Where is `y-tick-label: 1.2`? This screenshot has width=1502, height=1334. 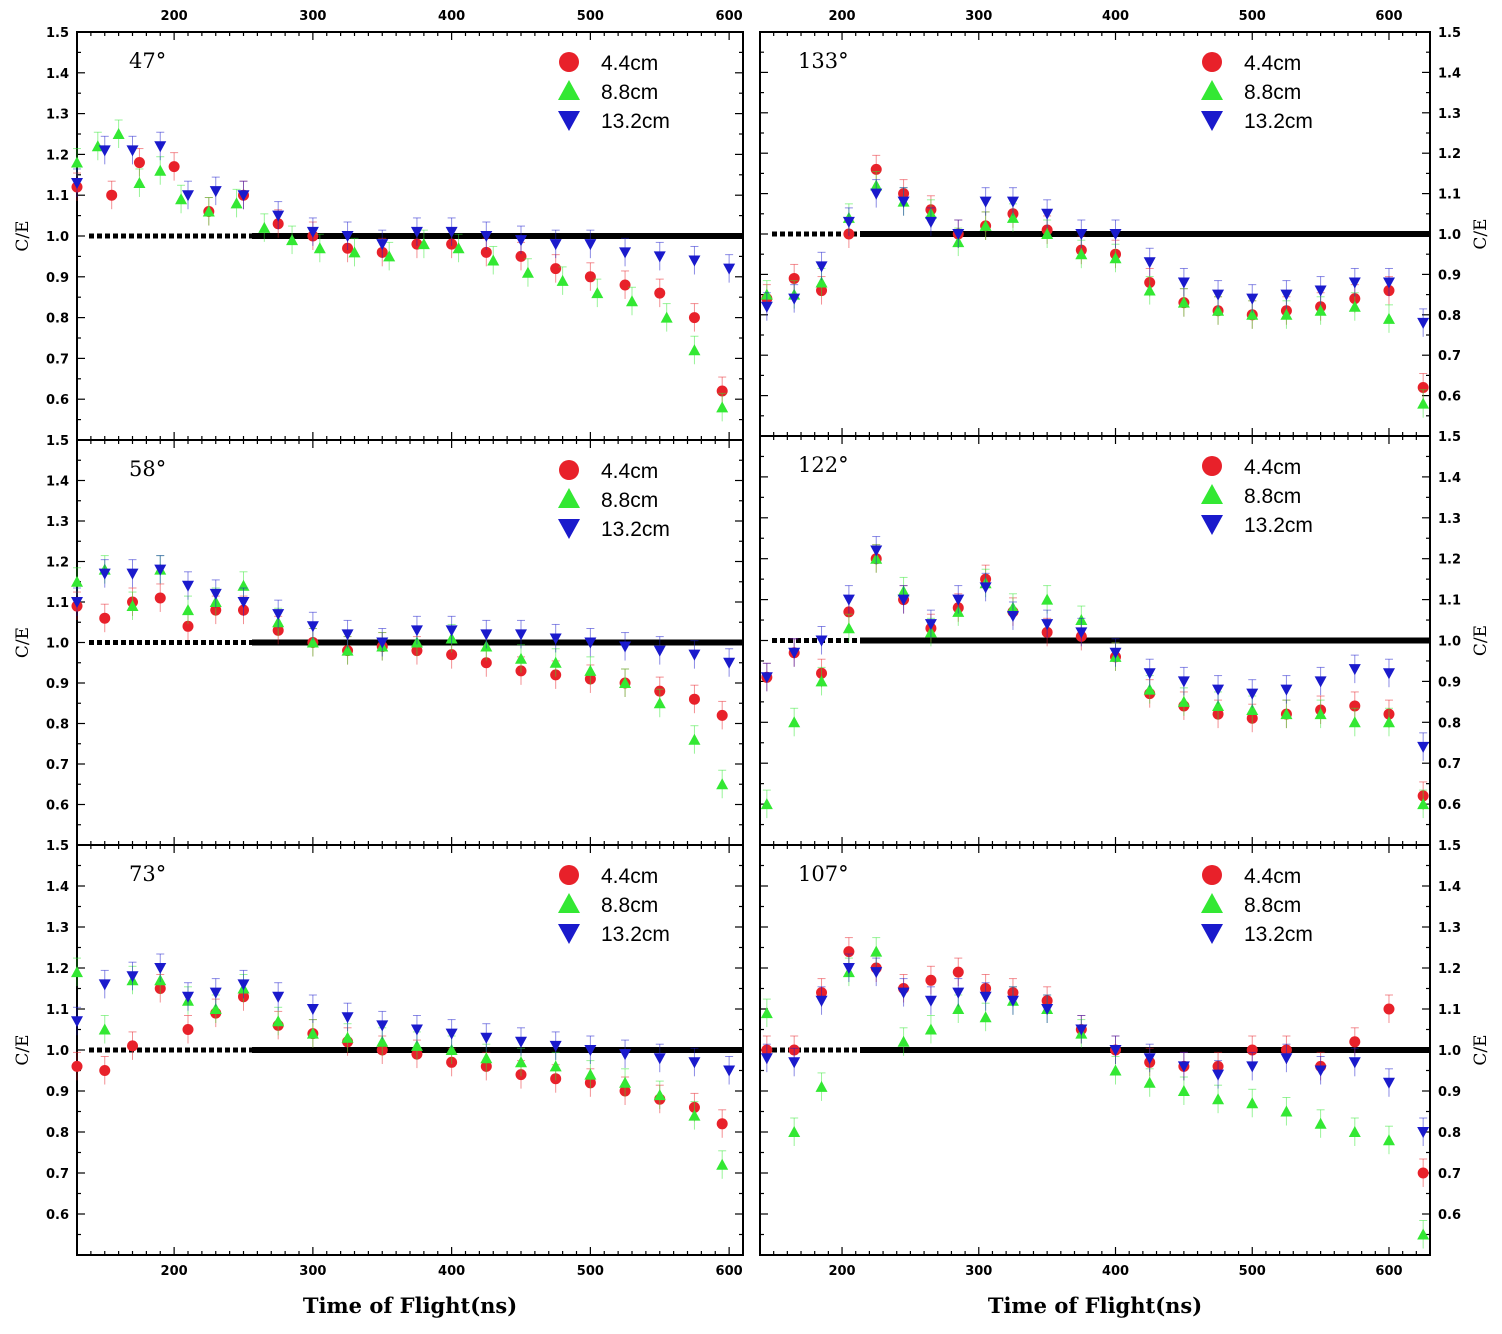
y-tick-label: 1.2 is located at coordinates (1449, 969).